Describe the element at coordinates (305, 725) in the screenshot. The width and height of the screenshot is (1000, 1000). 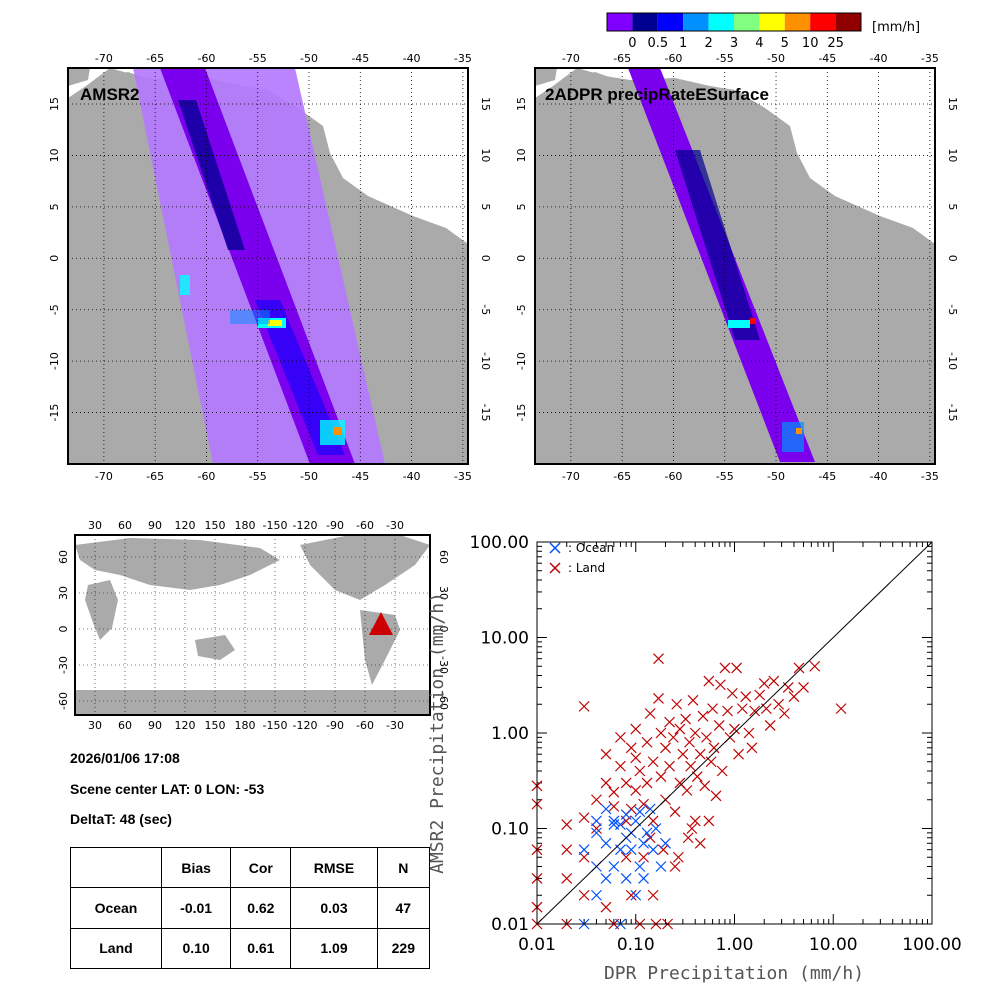
I see `lon-label-bottom: -120` at that location.